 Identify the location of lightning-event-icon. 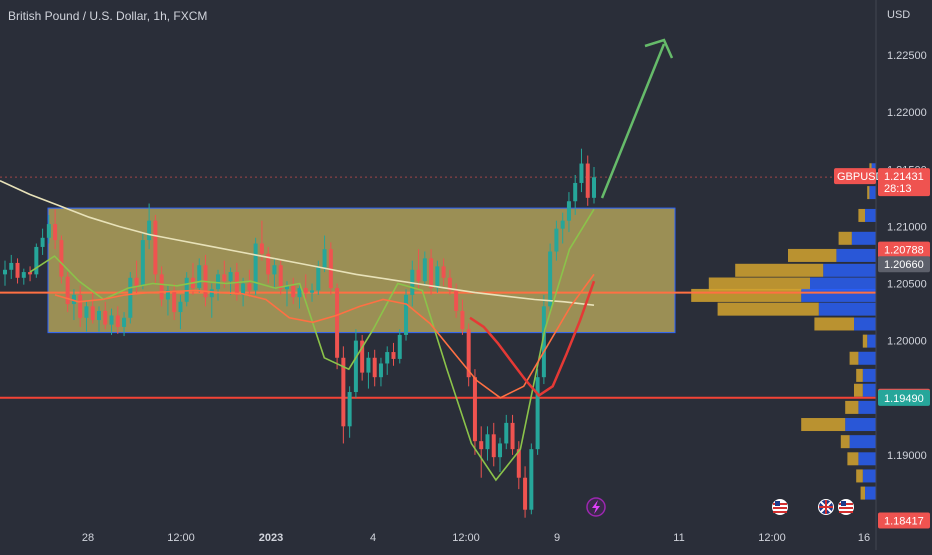
(596, 507).